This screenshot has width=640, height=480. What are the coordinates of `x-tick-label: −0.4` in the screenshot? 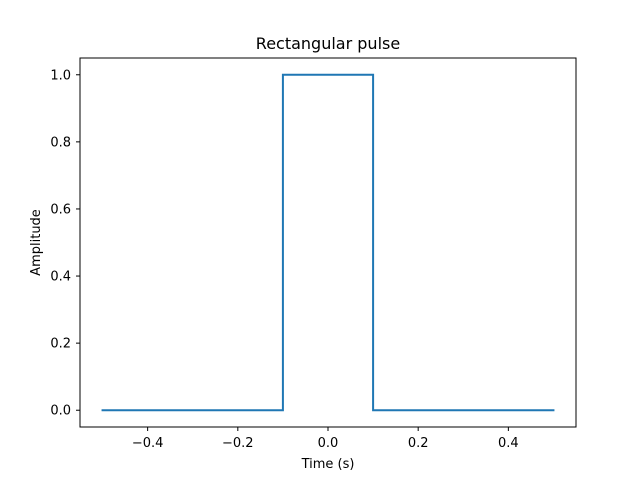 It's located at (148, 443).